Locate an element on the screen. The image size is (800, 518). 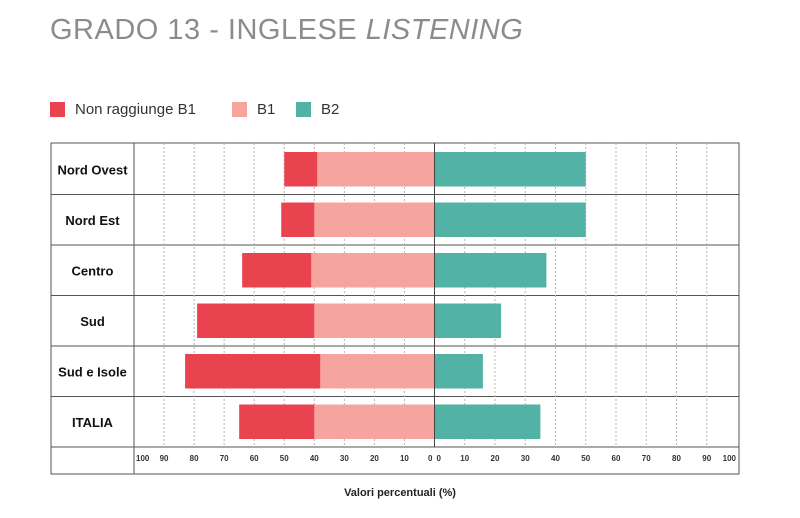
x-axis-label: Valori percentuali (%) is located at coordinates (400, 493).